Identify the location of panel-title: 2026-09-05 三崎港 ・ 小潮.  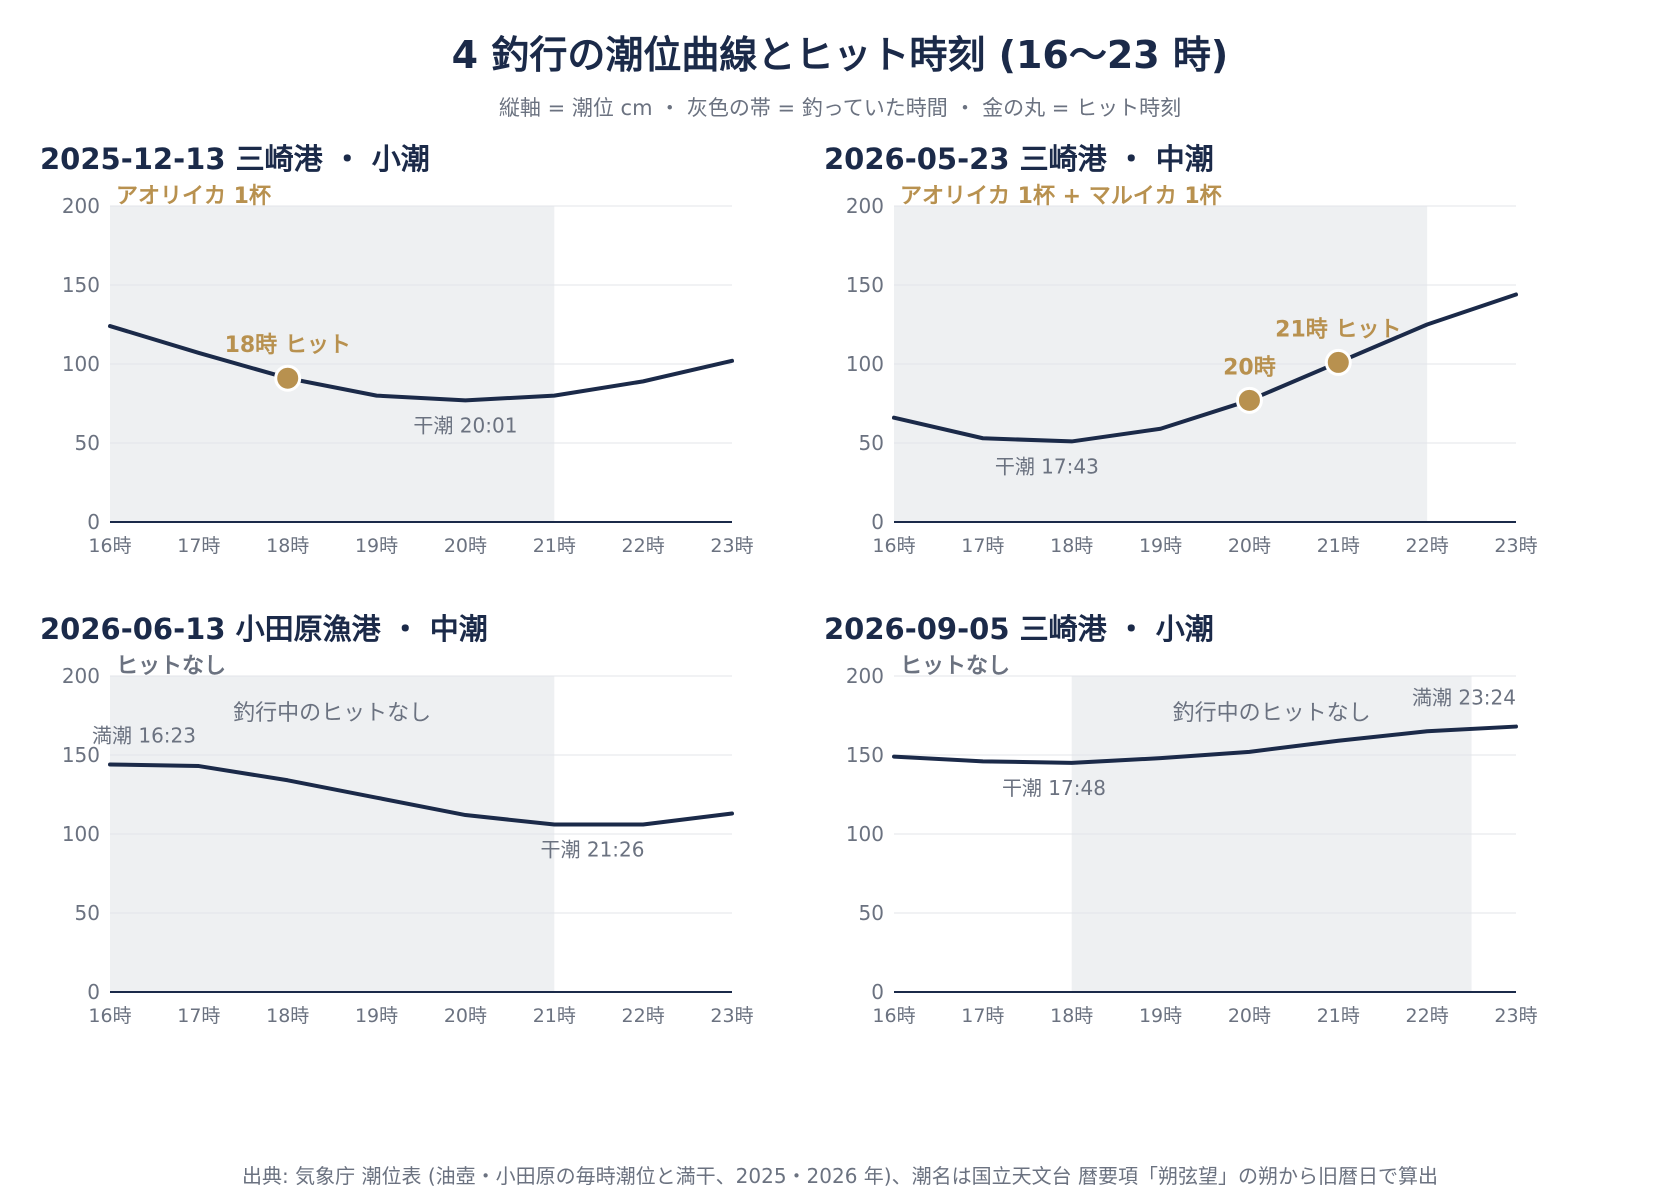
(1019, 629).